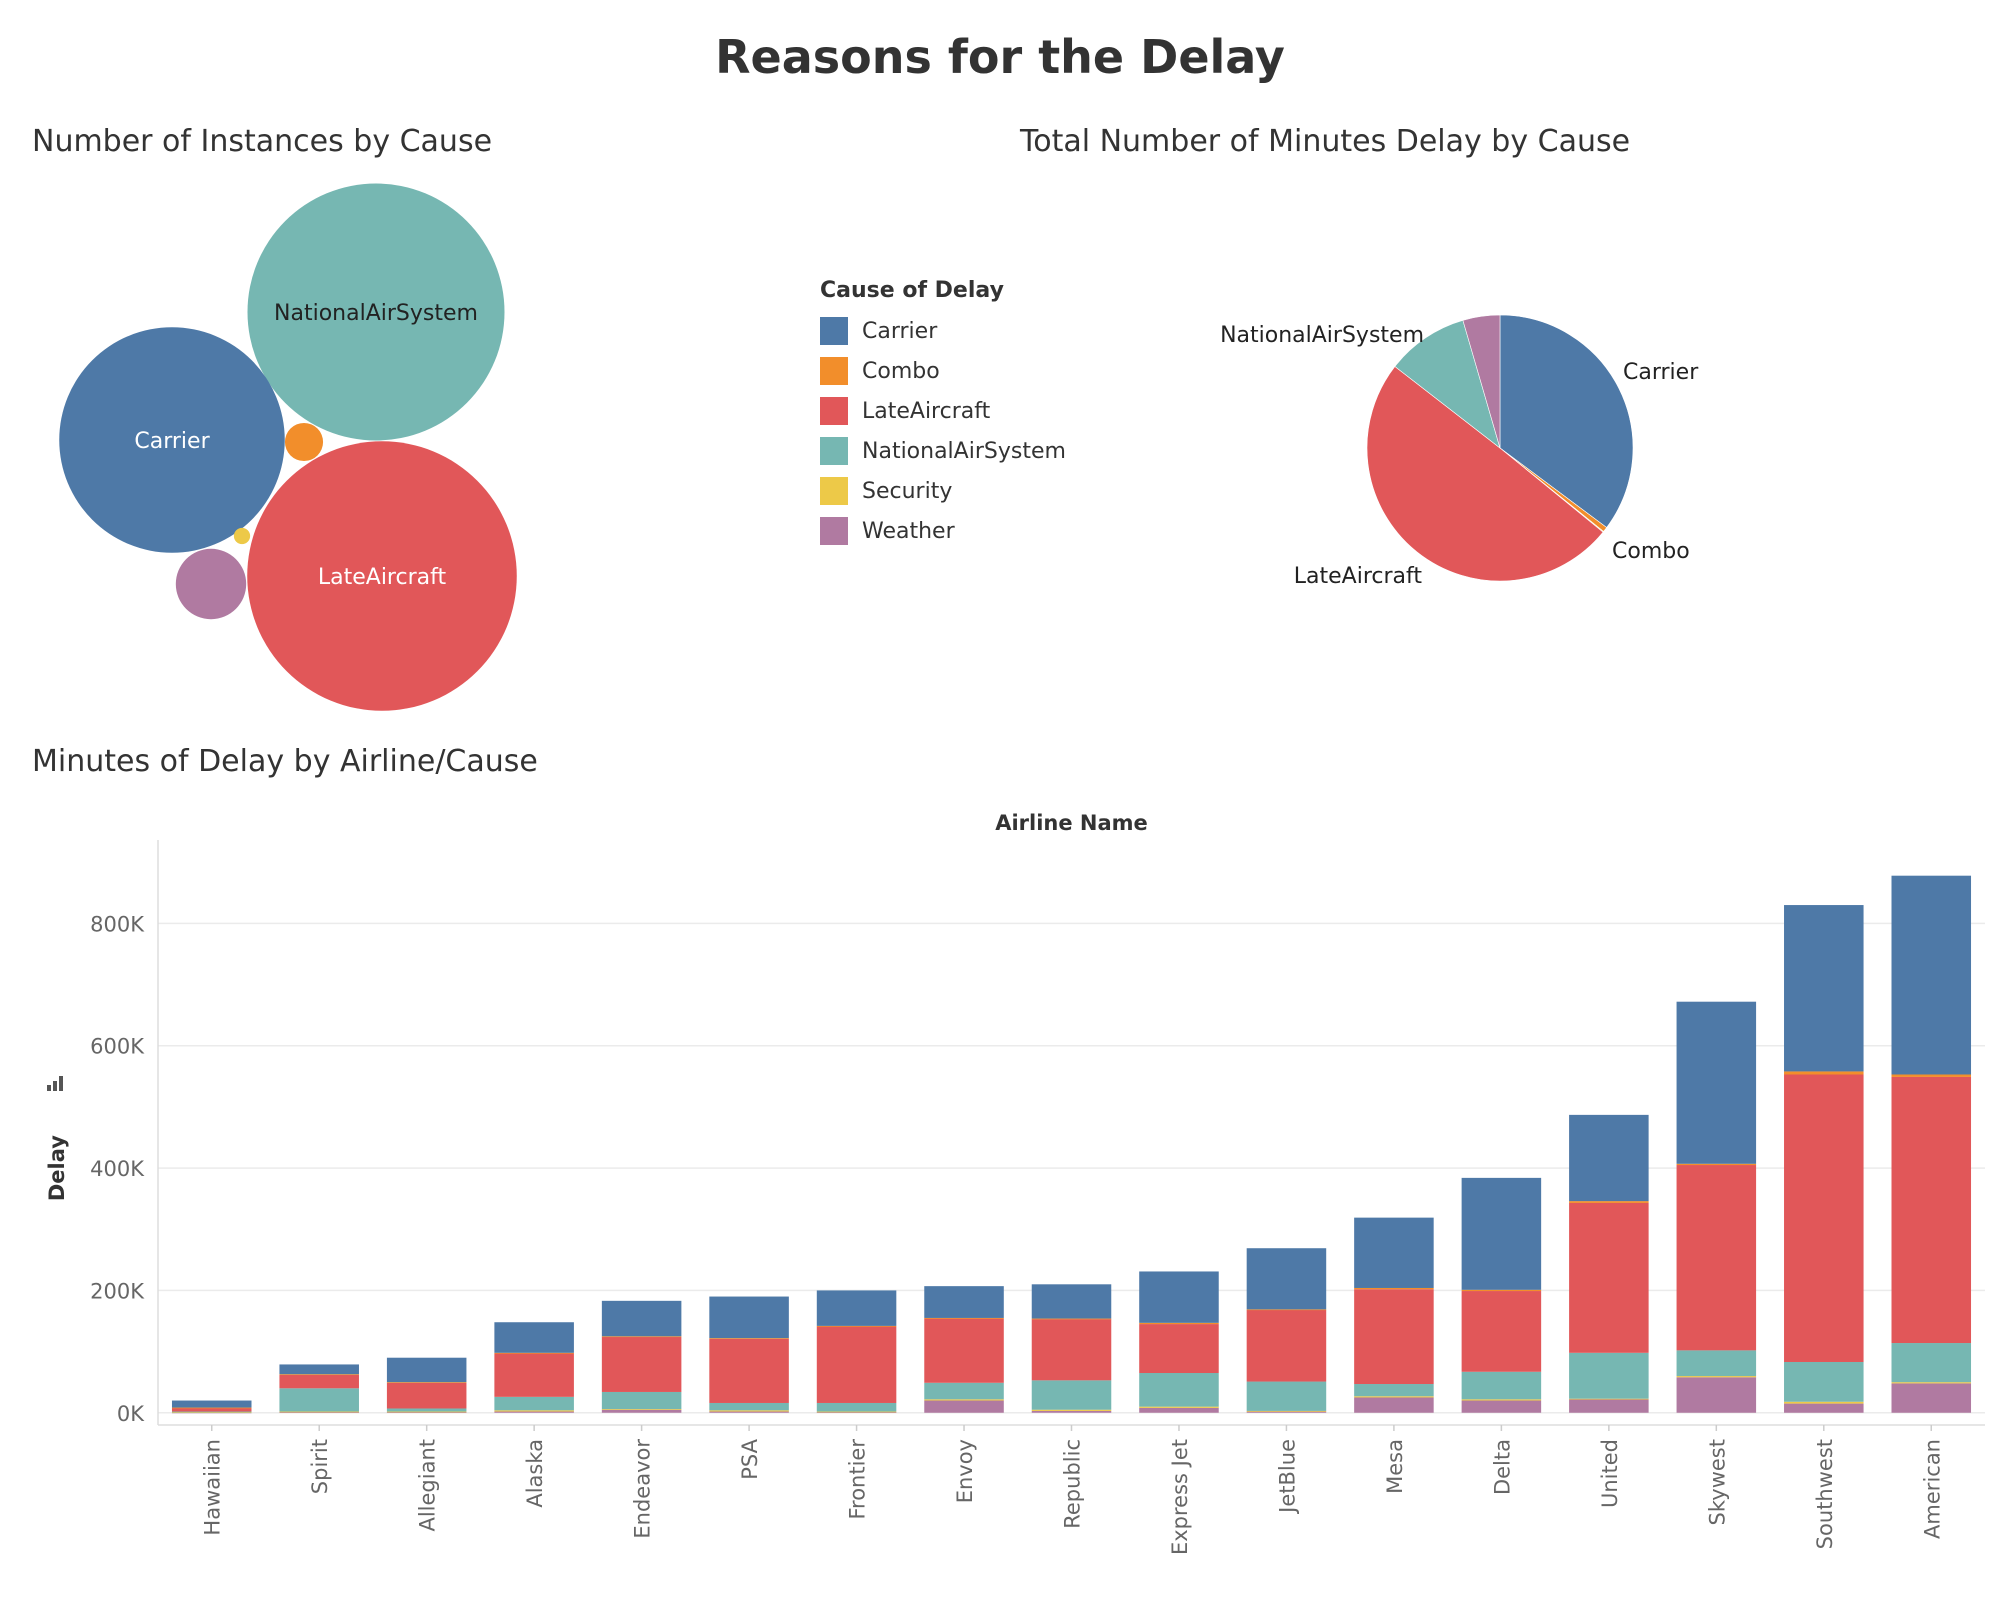  I want to click on bar-delta, so click(1501, 1295).